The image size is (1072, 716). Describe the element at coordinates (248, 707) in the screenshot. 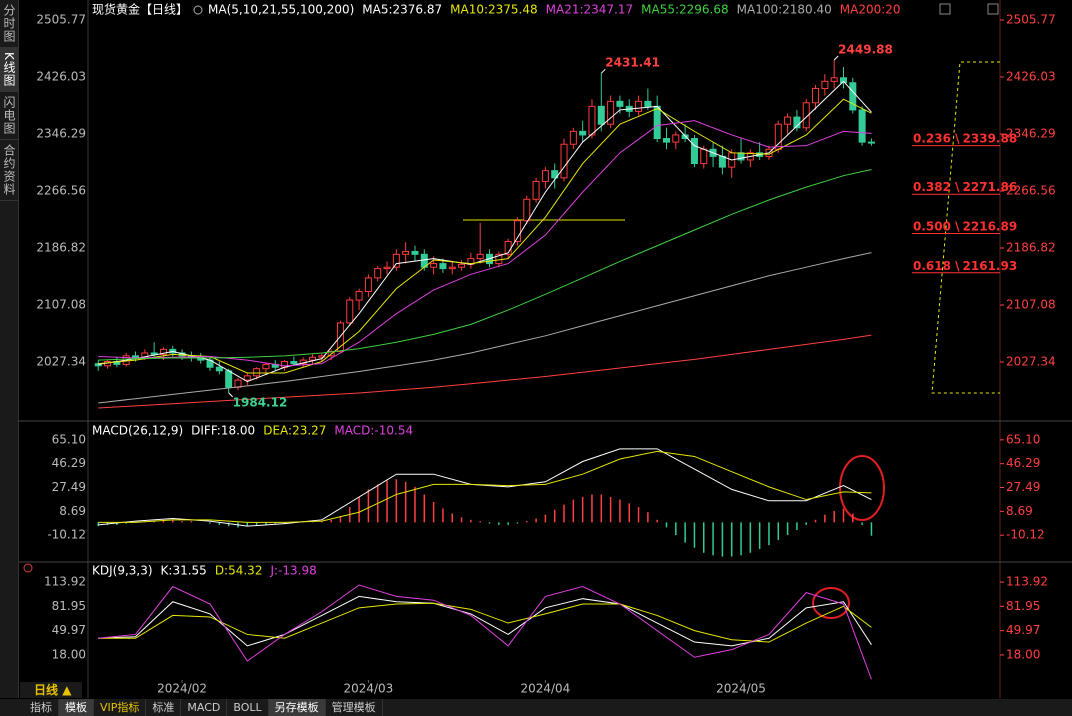

I see `footer-tab: BOLL` at that location.